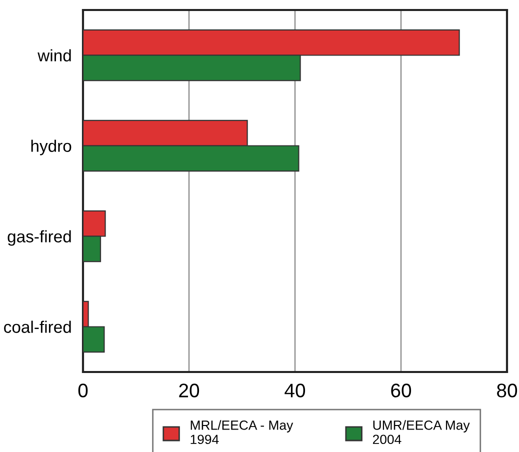 The image size is (519, 452). What do you see at coordinates (51, 148) in the screenshot?
I see `y-tick-label: hydro` at bounding box center [51, 148].